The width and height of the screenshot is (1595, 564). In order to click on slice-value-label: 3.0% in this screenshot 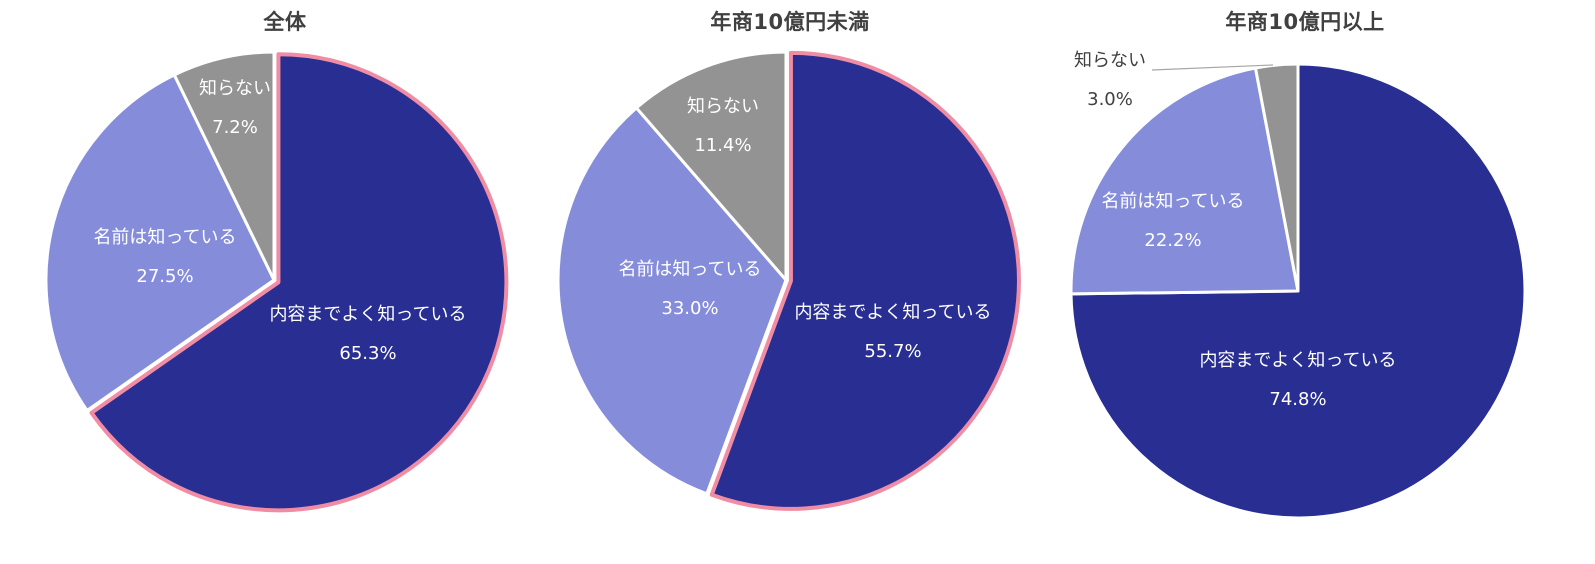, I will do `click(1110, 99)`.